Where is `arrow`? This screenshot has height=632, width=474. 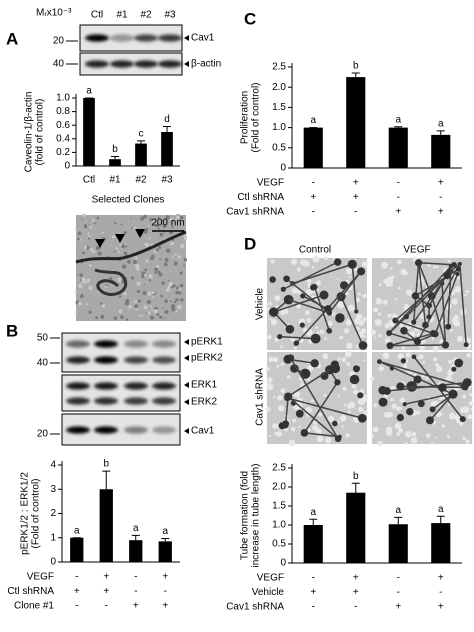
arrow is located at coordinates (186, 431).